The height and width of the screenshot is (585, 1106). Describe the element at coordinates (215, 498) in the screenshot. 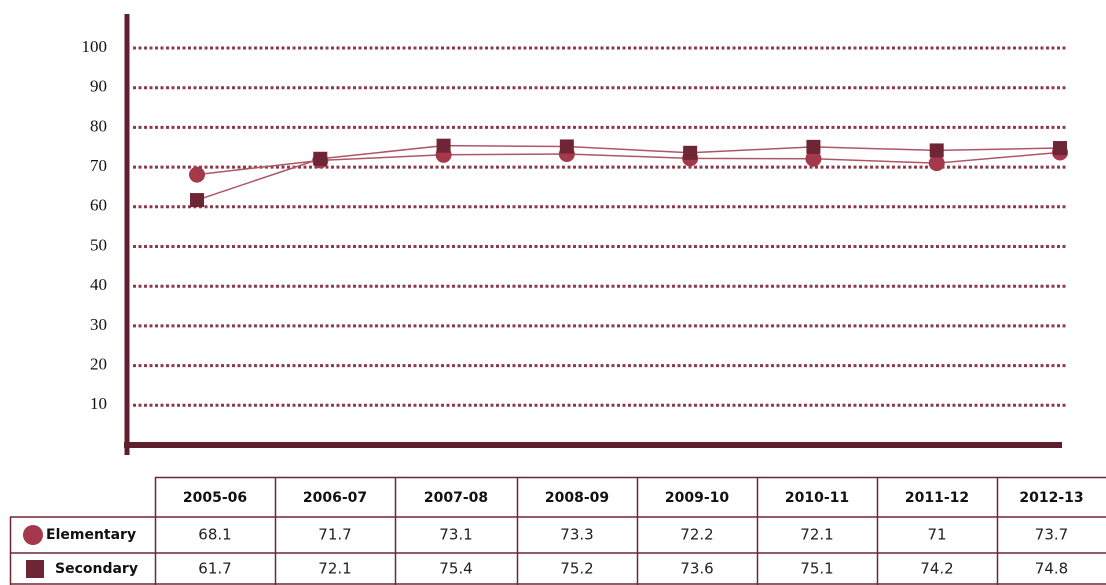

I see `table-header: 2005-06` at that location.